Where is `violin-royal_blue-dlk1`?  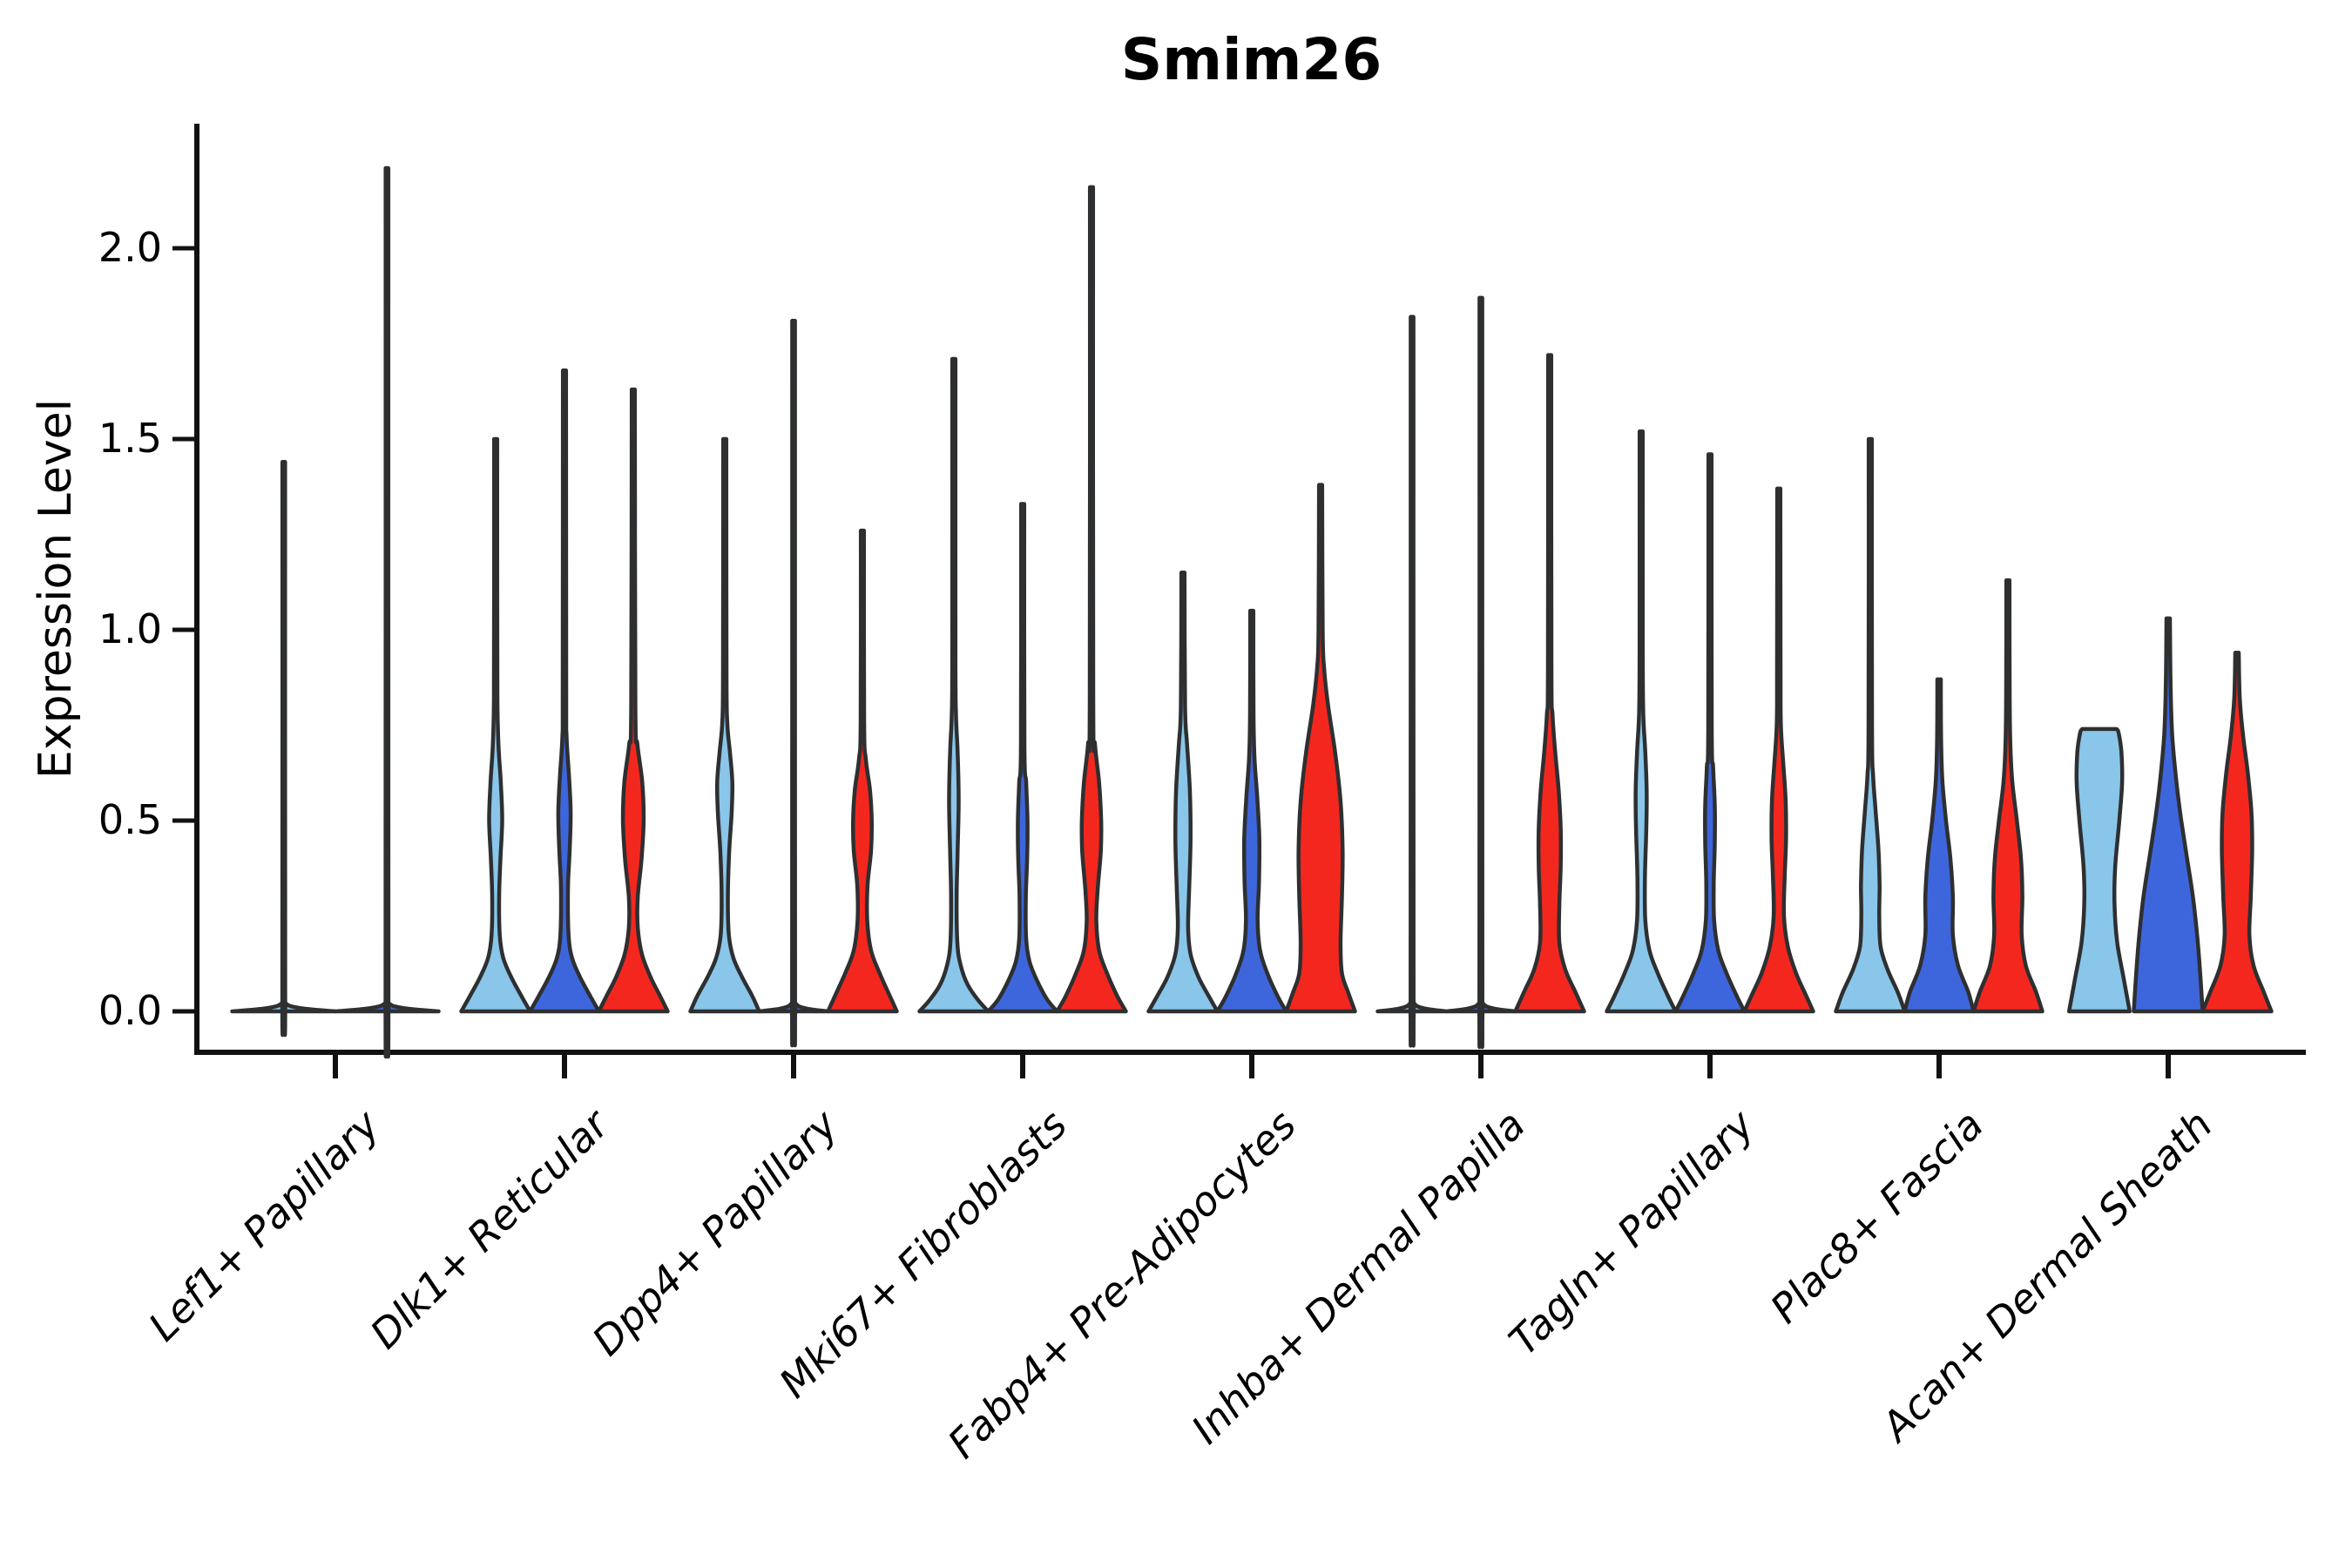 violin-royal_blue-dlk1 is located at coordinates (564, 691).